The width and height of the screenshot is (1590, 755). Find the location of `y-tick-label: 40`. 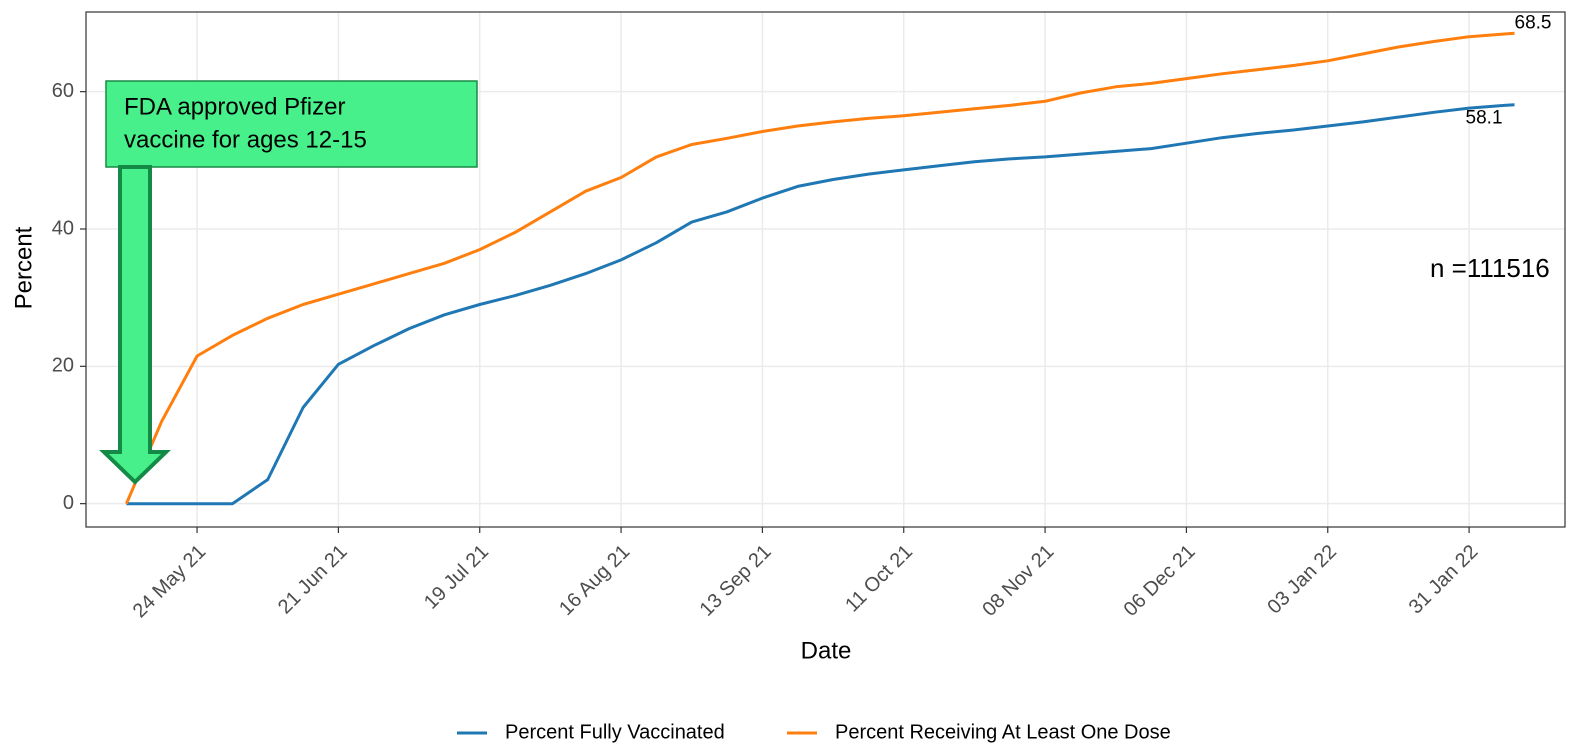

y-tick-label: 40 is located at coordinates (63, 228).